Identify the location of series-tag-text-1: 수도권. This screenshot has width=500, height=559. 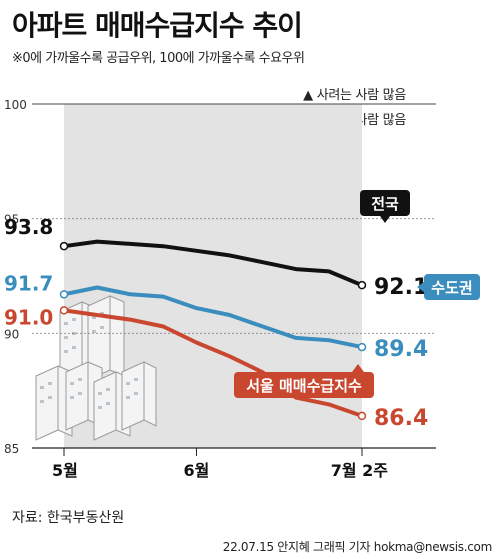
(451, 288).